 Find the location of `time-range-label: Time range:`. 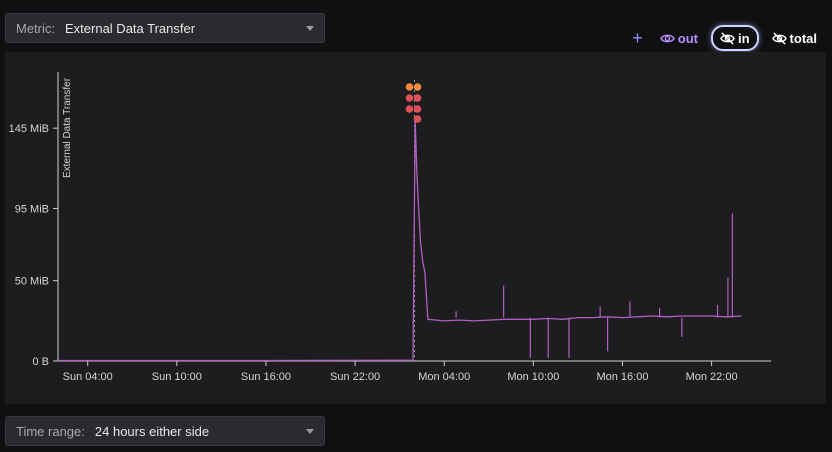

time-range-label: Time range: is located at coordinates (50, 431).